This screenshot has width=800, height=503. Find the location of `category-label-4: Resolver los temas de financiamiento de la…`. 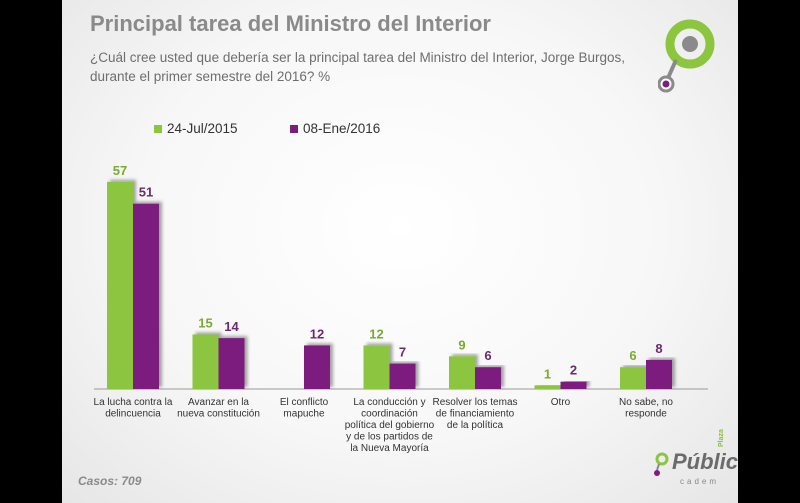

category-label-4: Resolver los temas de financiamiento de la… is located at coordinates (474, 414).